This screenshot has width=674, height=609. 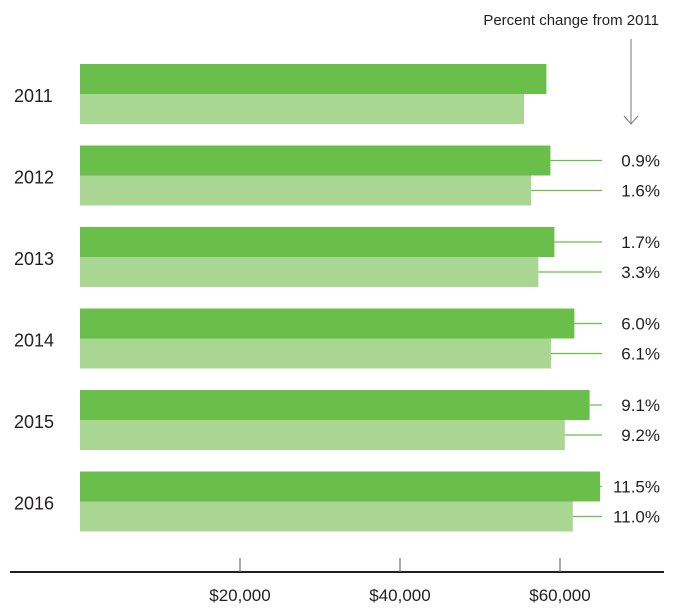 What do you see at coordinates (34, 178) in the screenshot?
I see `year-label-2012: 2012` at bounding box center [34, 178].